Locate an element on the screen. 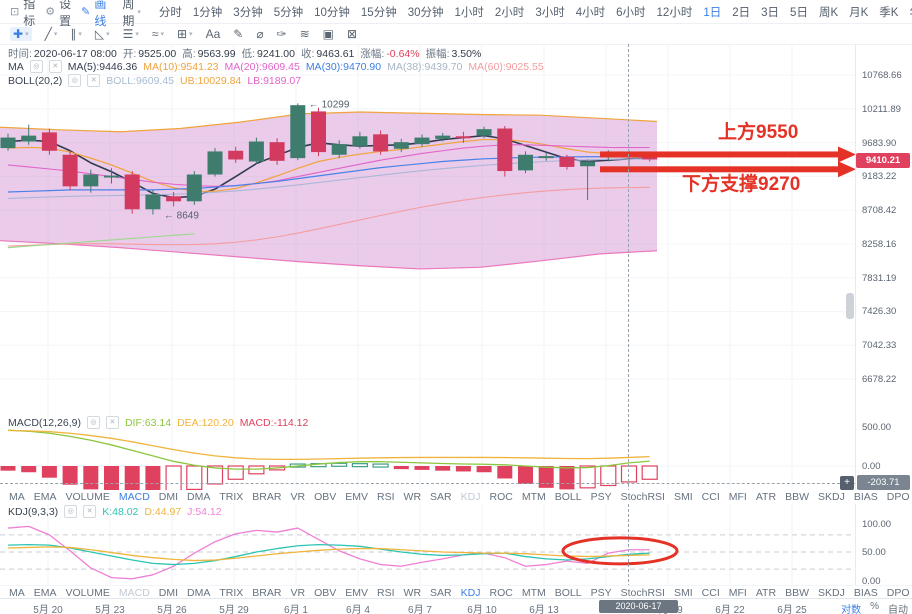  highlighter-tool: ✎ is located at coordinates (238, 34).